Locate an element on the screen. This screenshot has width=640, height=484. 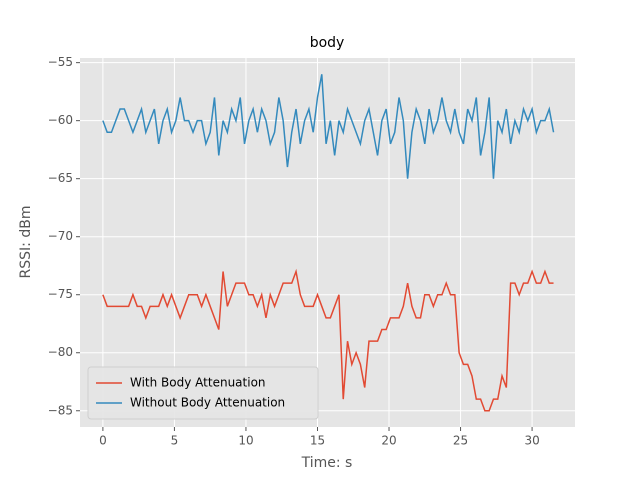
x-axis-label: Time: s is located at coordinates (327, 463).